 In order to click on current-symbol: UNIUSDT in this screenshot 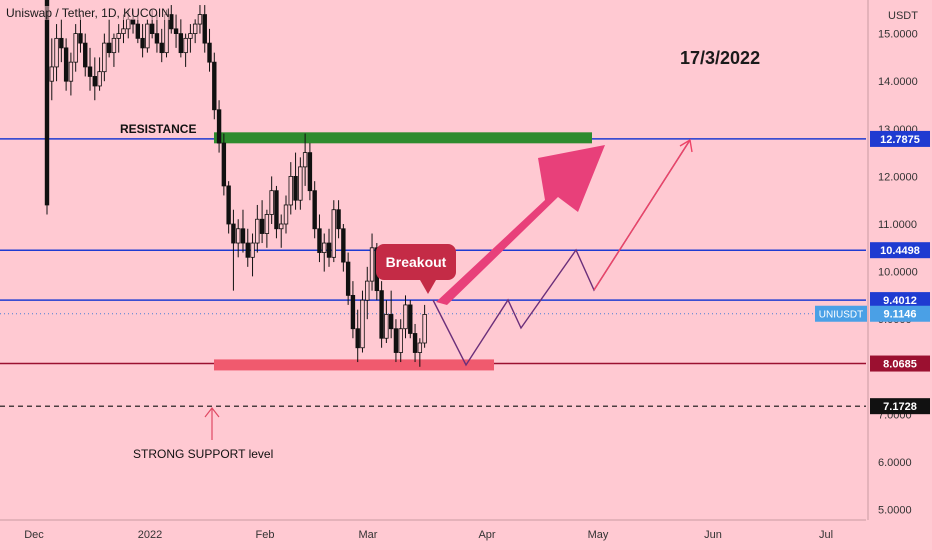, I will do `click(841, 315)`.